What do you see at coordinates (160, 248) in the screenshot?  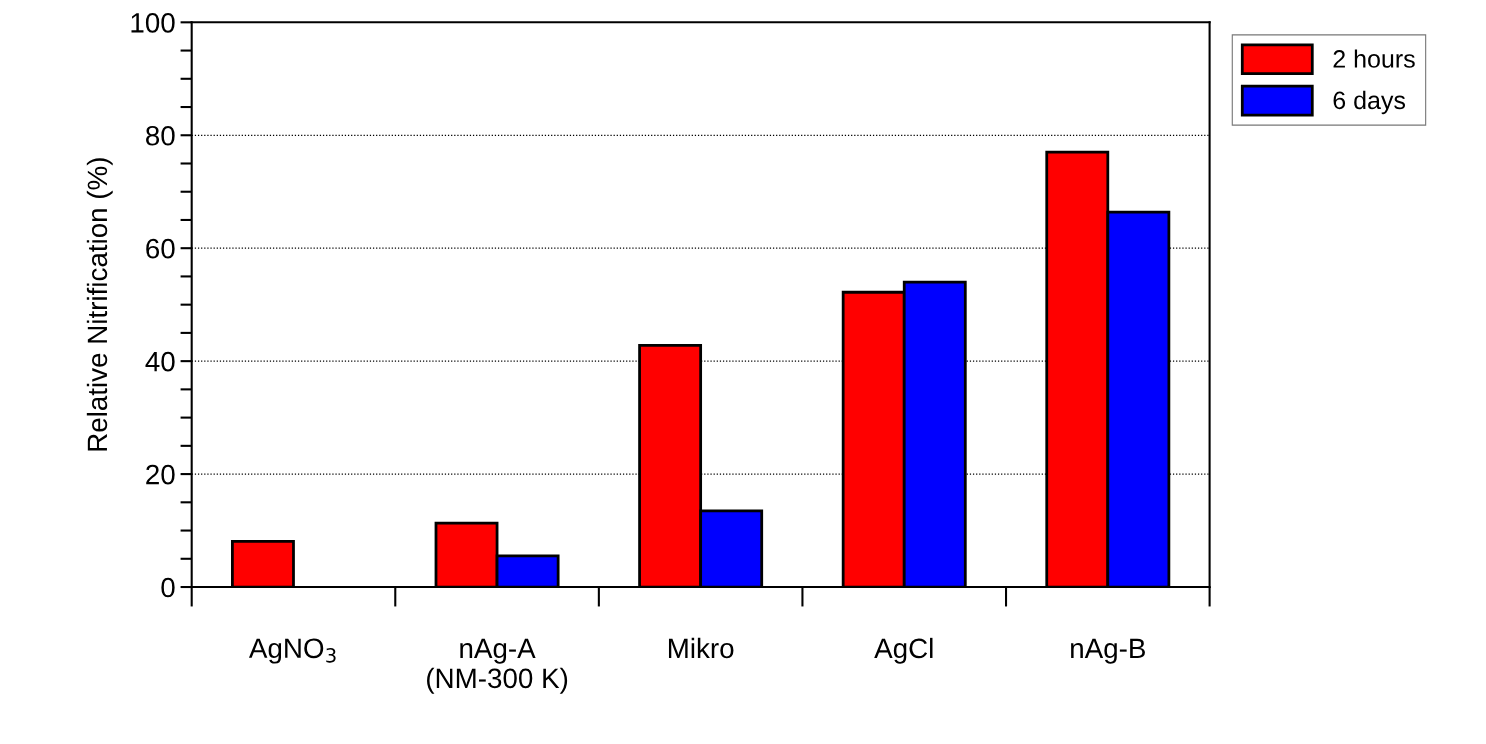 I see `y-tick-label: 60` at bounding box center [160, 248].